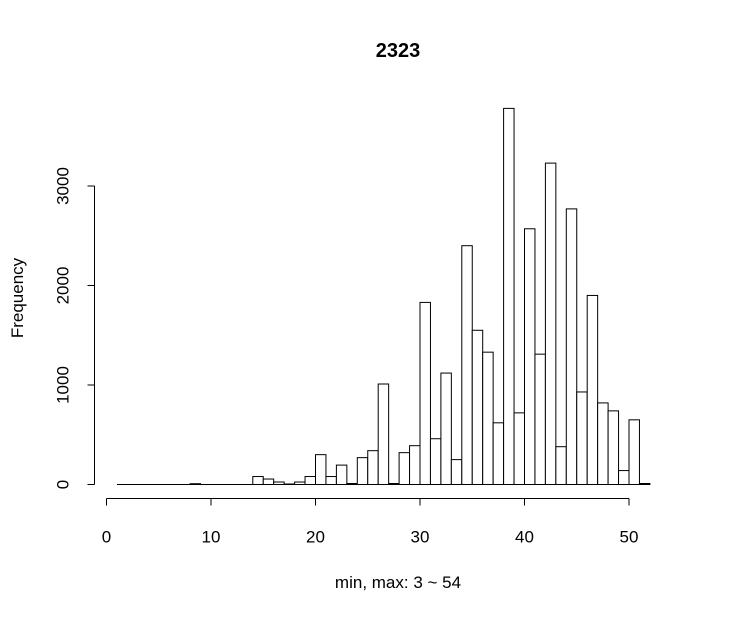  What do you see at coordinates (398, 582) in the screenshot?
I see `x-axis-label: min, max: 3 ~ 54` at bounding box center [398, 582].